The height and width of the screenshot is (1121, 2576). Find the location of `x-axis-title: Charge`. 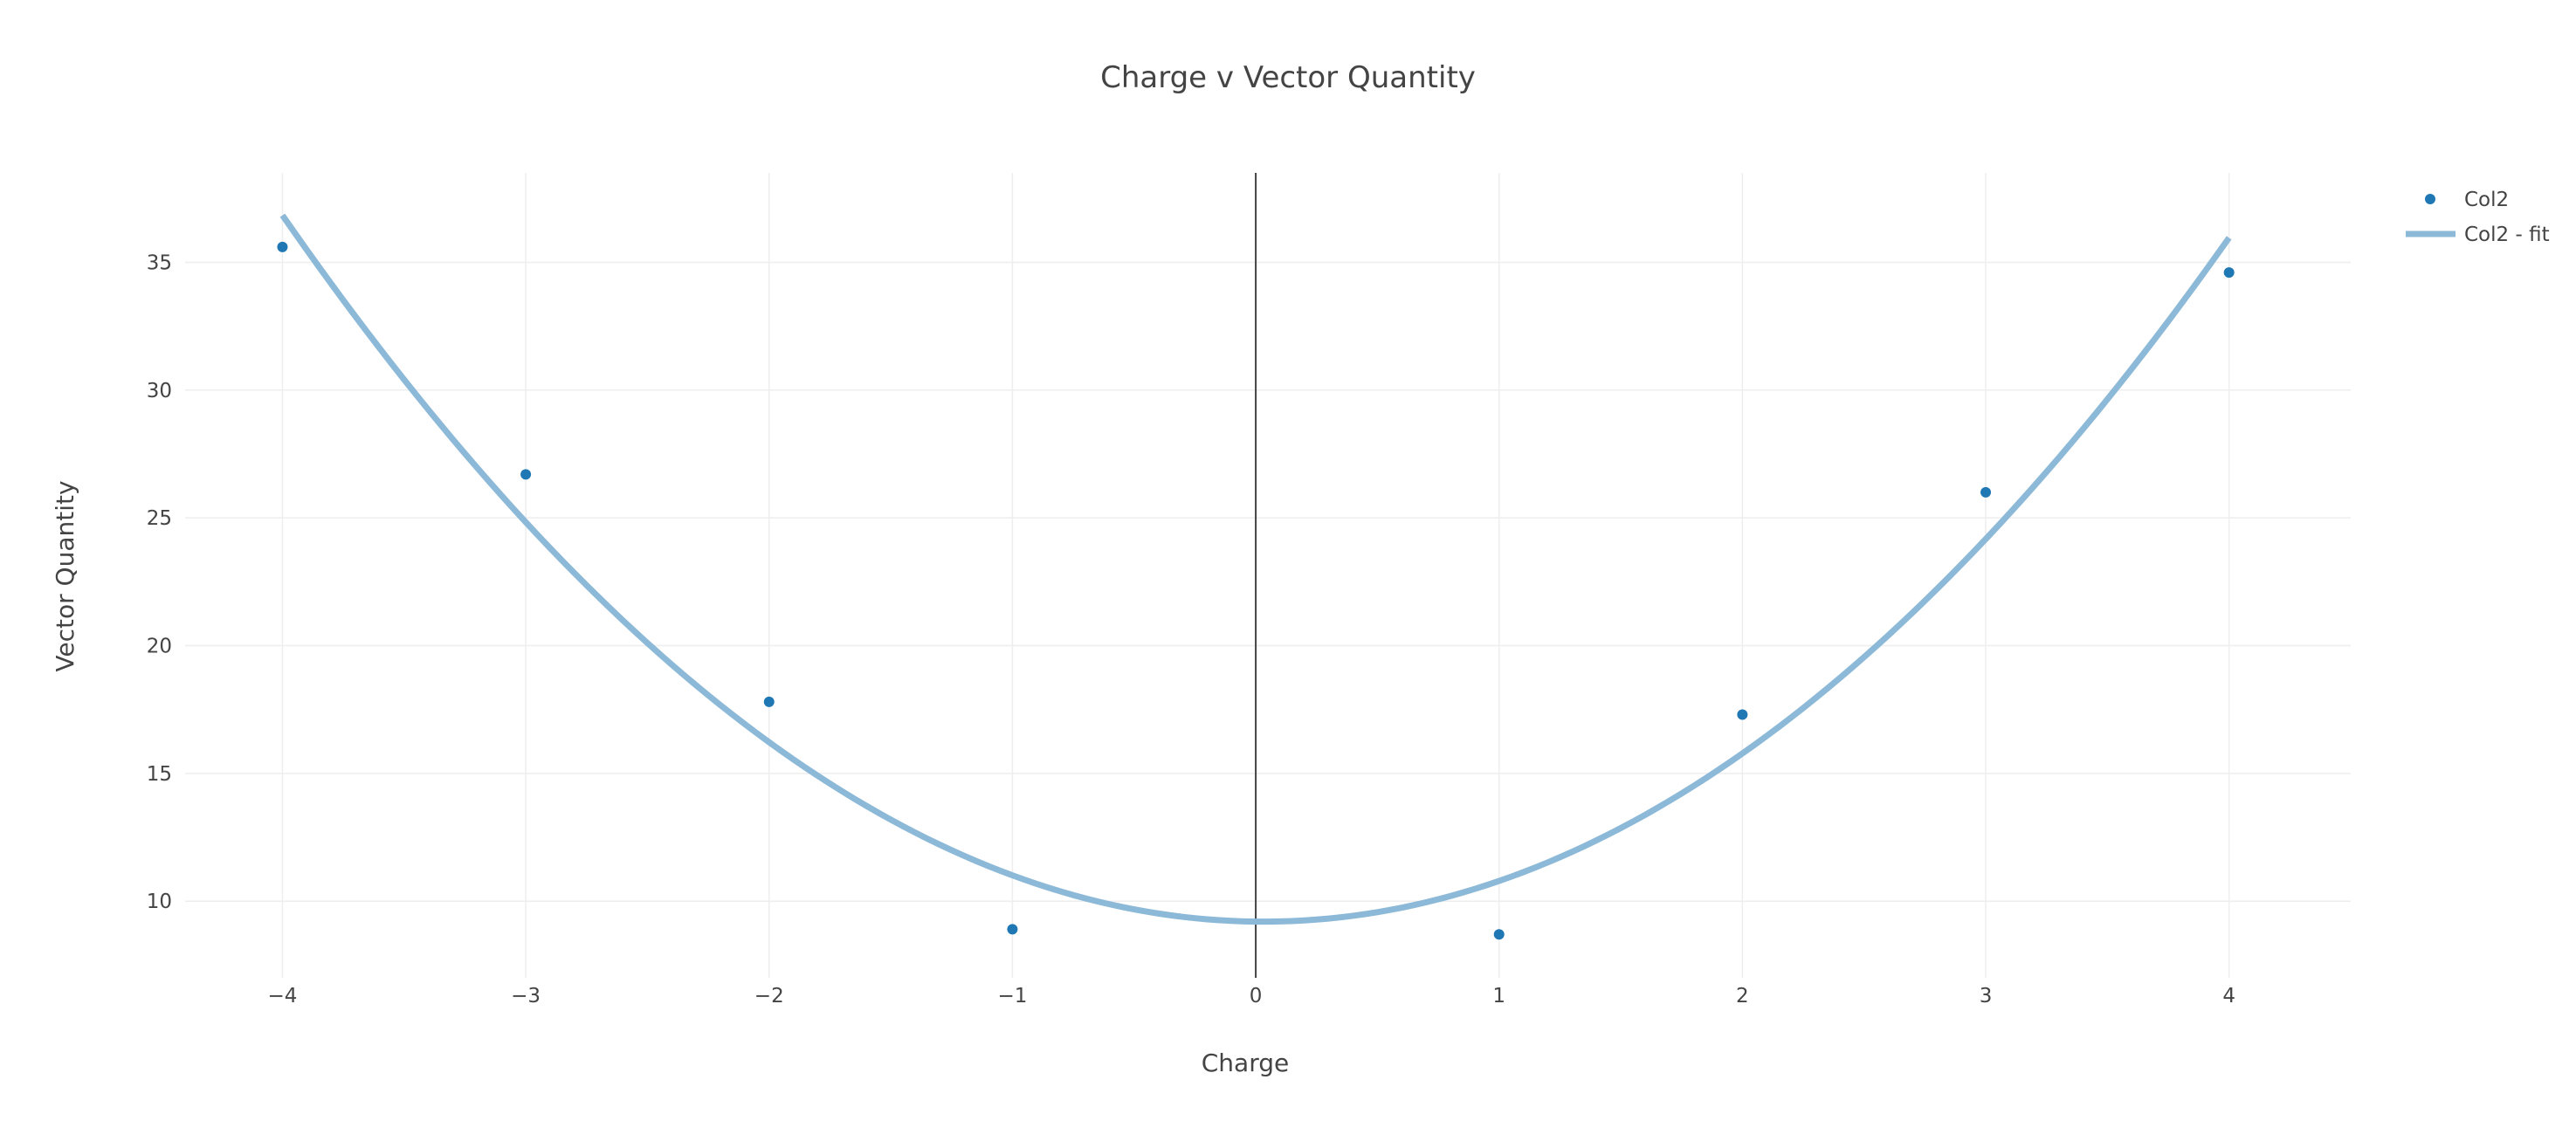

x-axis-title: Charge is located at coordinates (1245, 1063).